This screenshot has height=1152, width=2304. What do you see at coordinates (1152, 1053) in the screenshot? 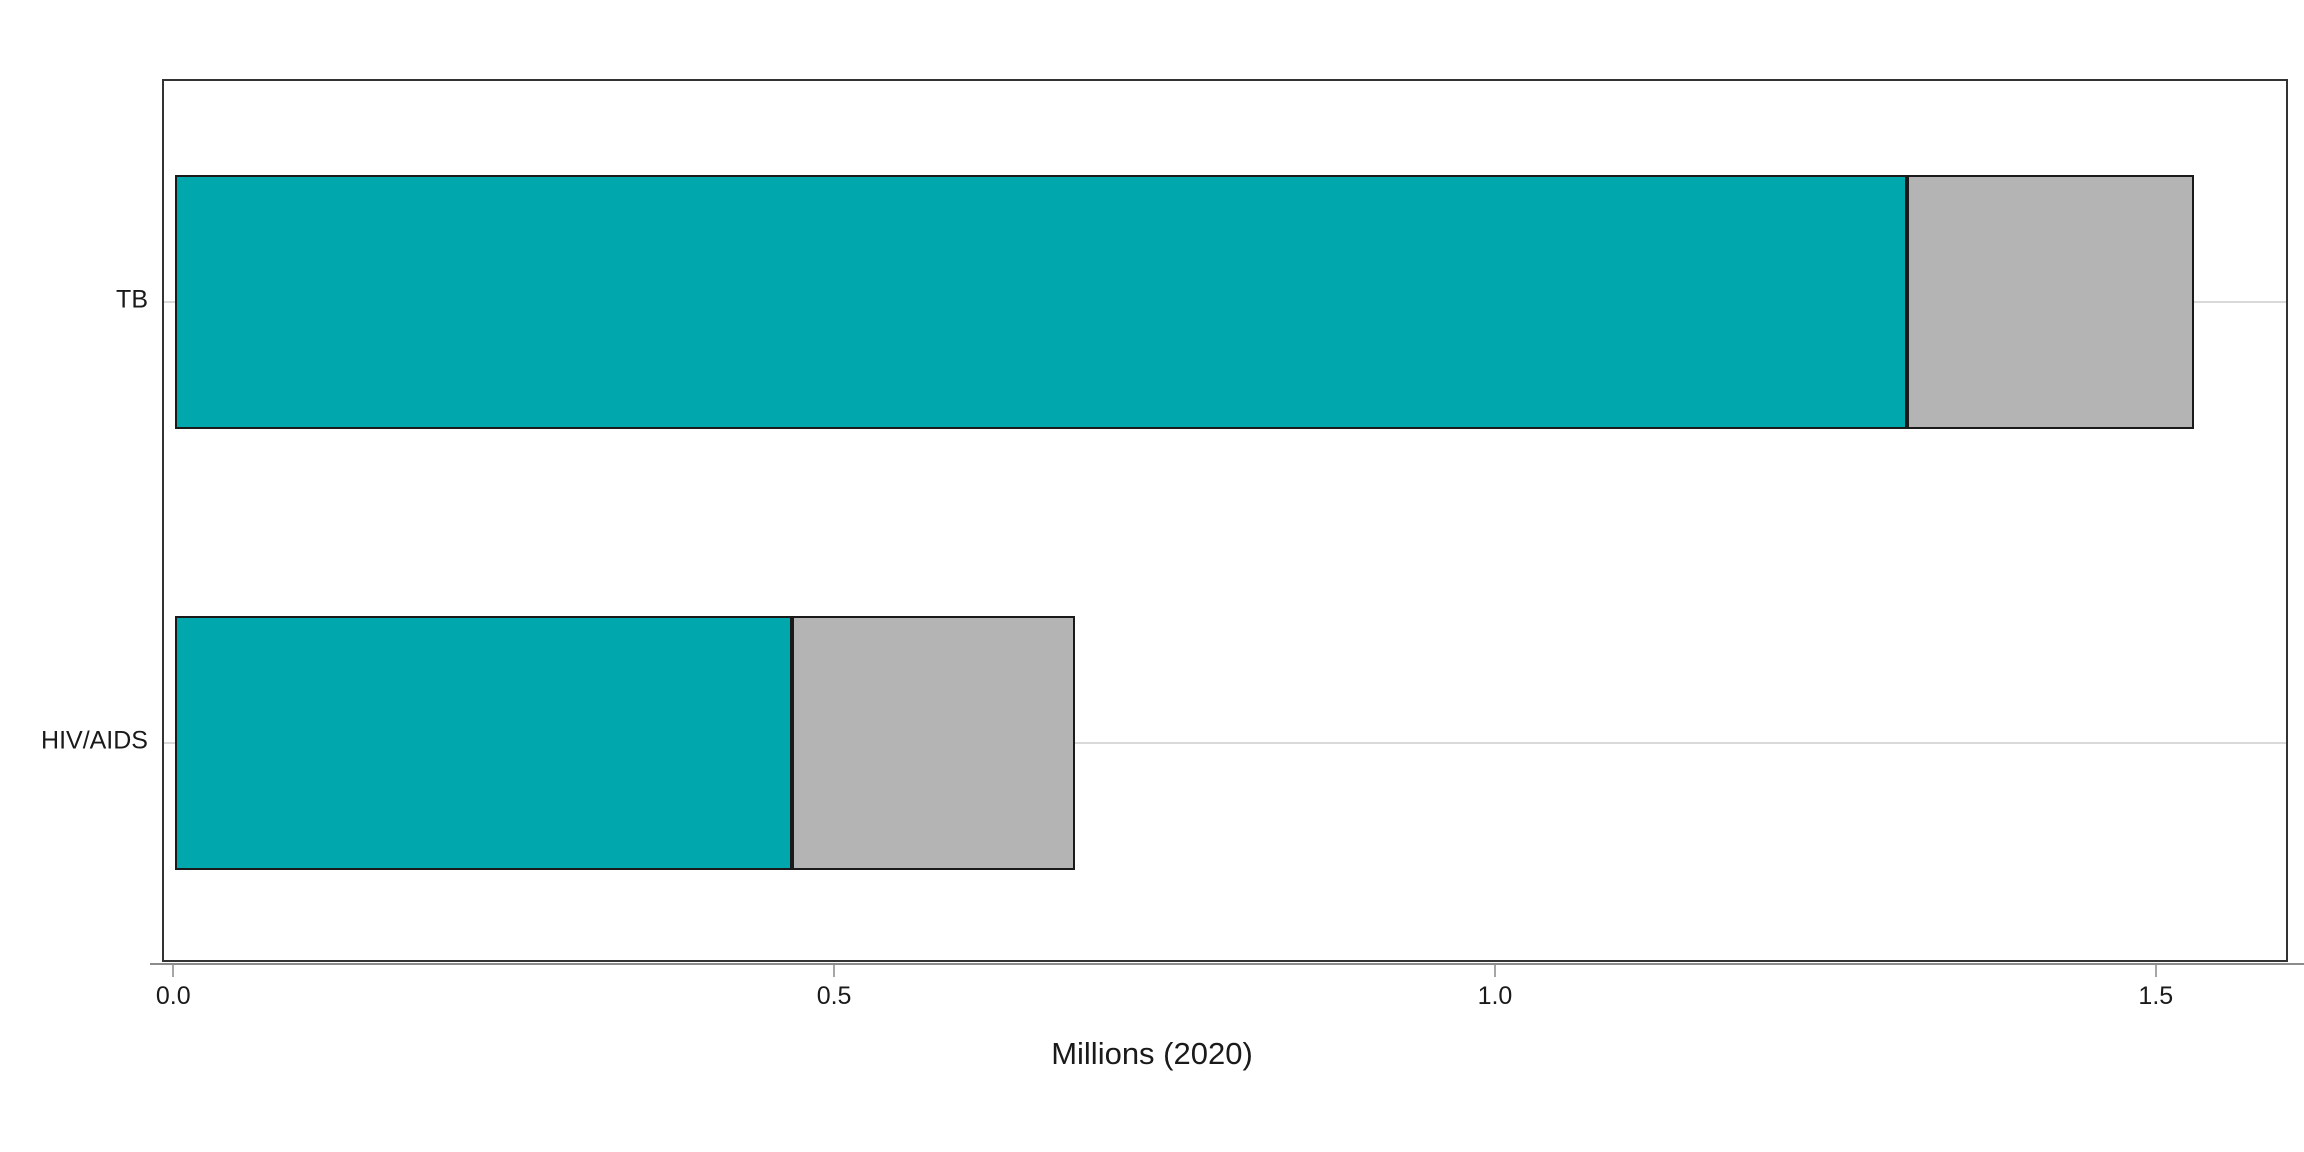
I see `x-axis-title: Millions (2020)` at bounding box center [1152, 1053].